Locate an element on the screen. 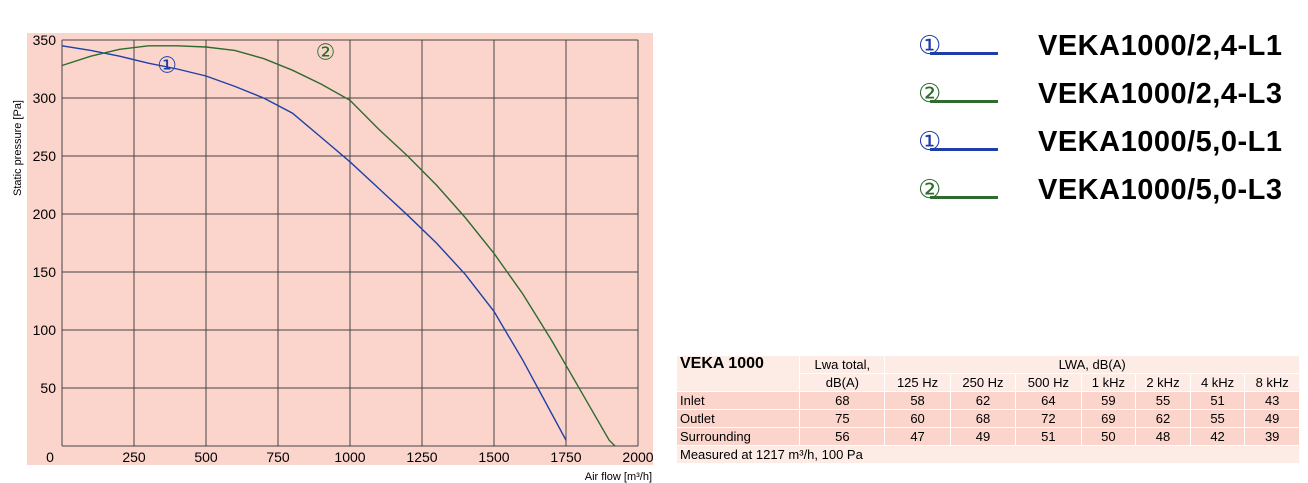 This screenshot has height=483, width=1308. total-header: Lwa total, is located at coordinates (842, 364).